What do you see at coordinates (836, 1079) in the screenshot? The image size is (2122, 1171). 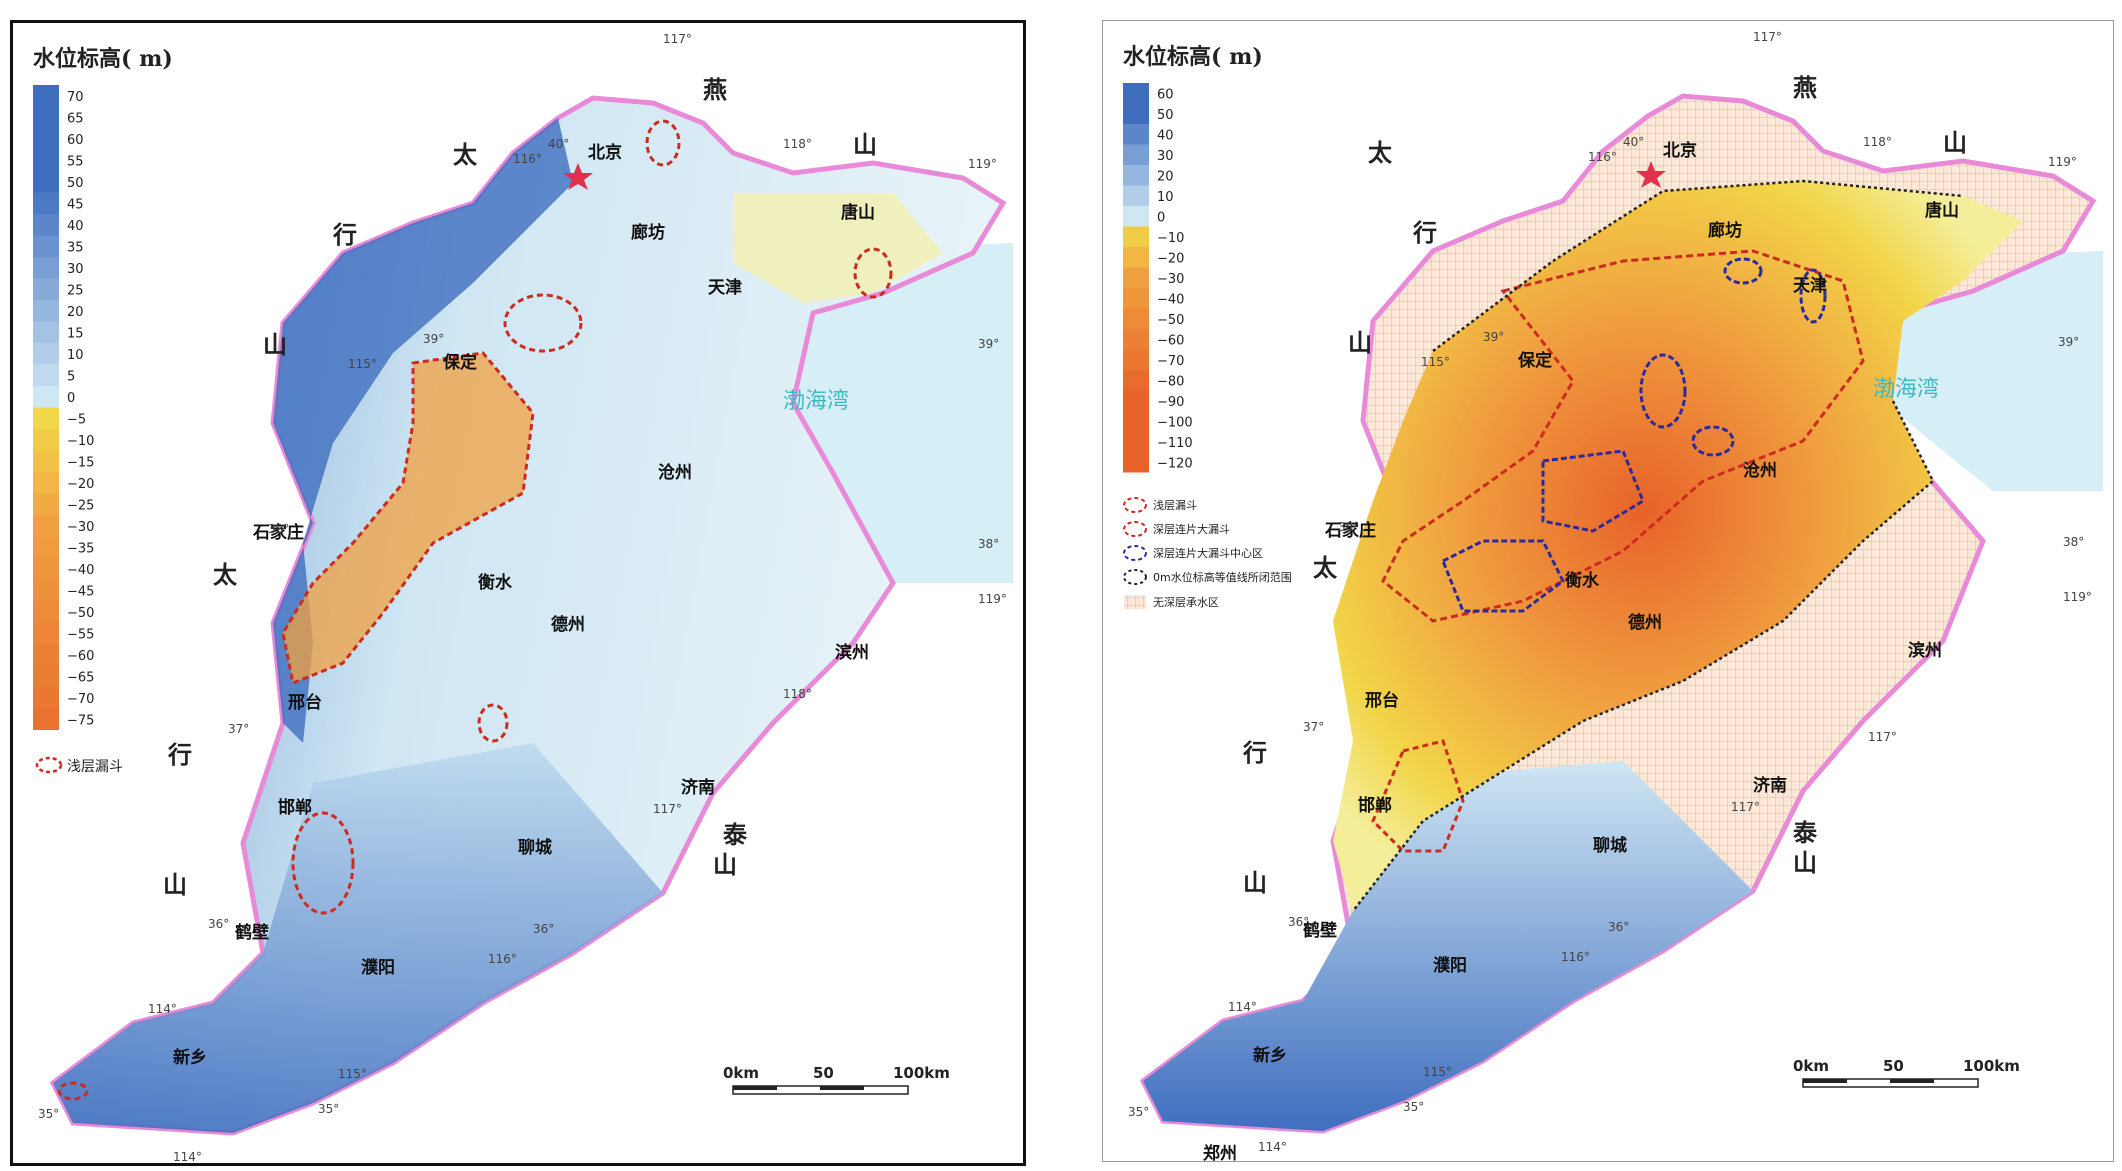 I see `left-scale-bar: 0km 50 100km` at bounding box center [836, 1079].